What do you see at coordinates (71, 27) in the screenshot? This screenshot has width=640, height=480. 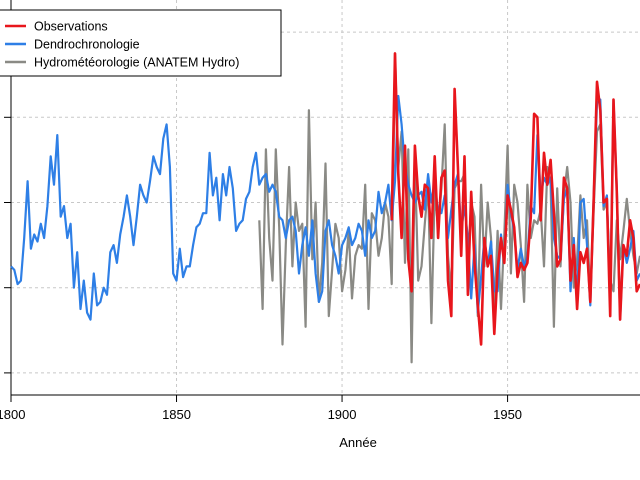 I see `legend-label: Observations` at bounding box center [71, 27].